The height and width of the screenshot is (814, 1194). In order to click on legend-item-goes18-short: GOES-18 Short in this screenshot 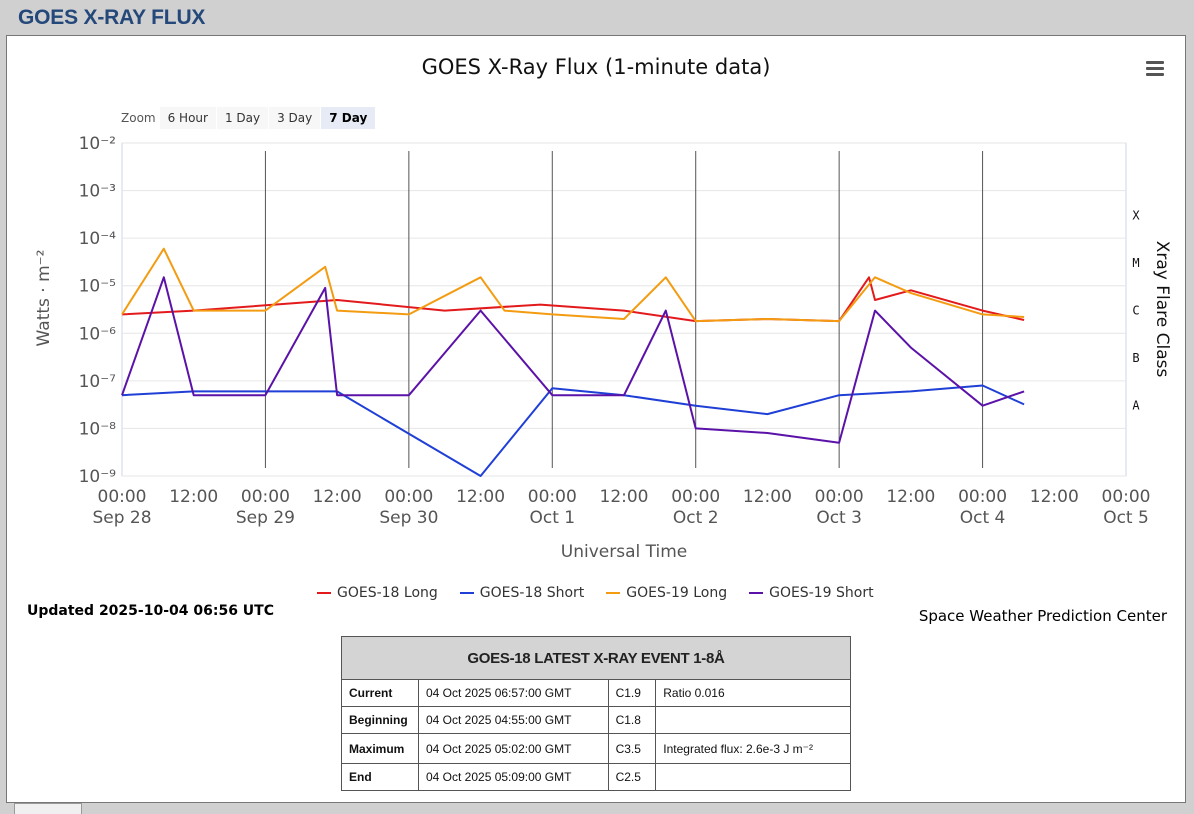, I will do `click(522, 593)`.